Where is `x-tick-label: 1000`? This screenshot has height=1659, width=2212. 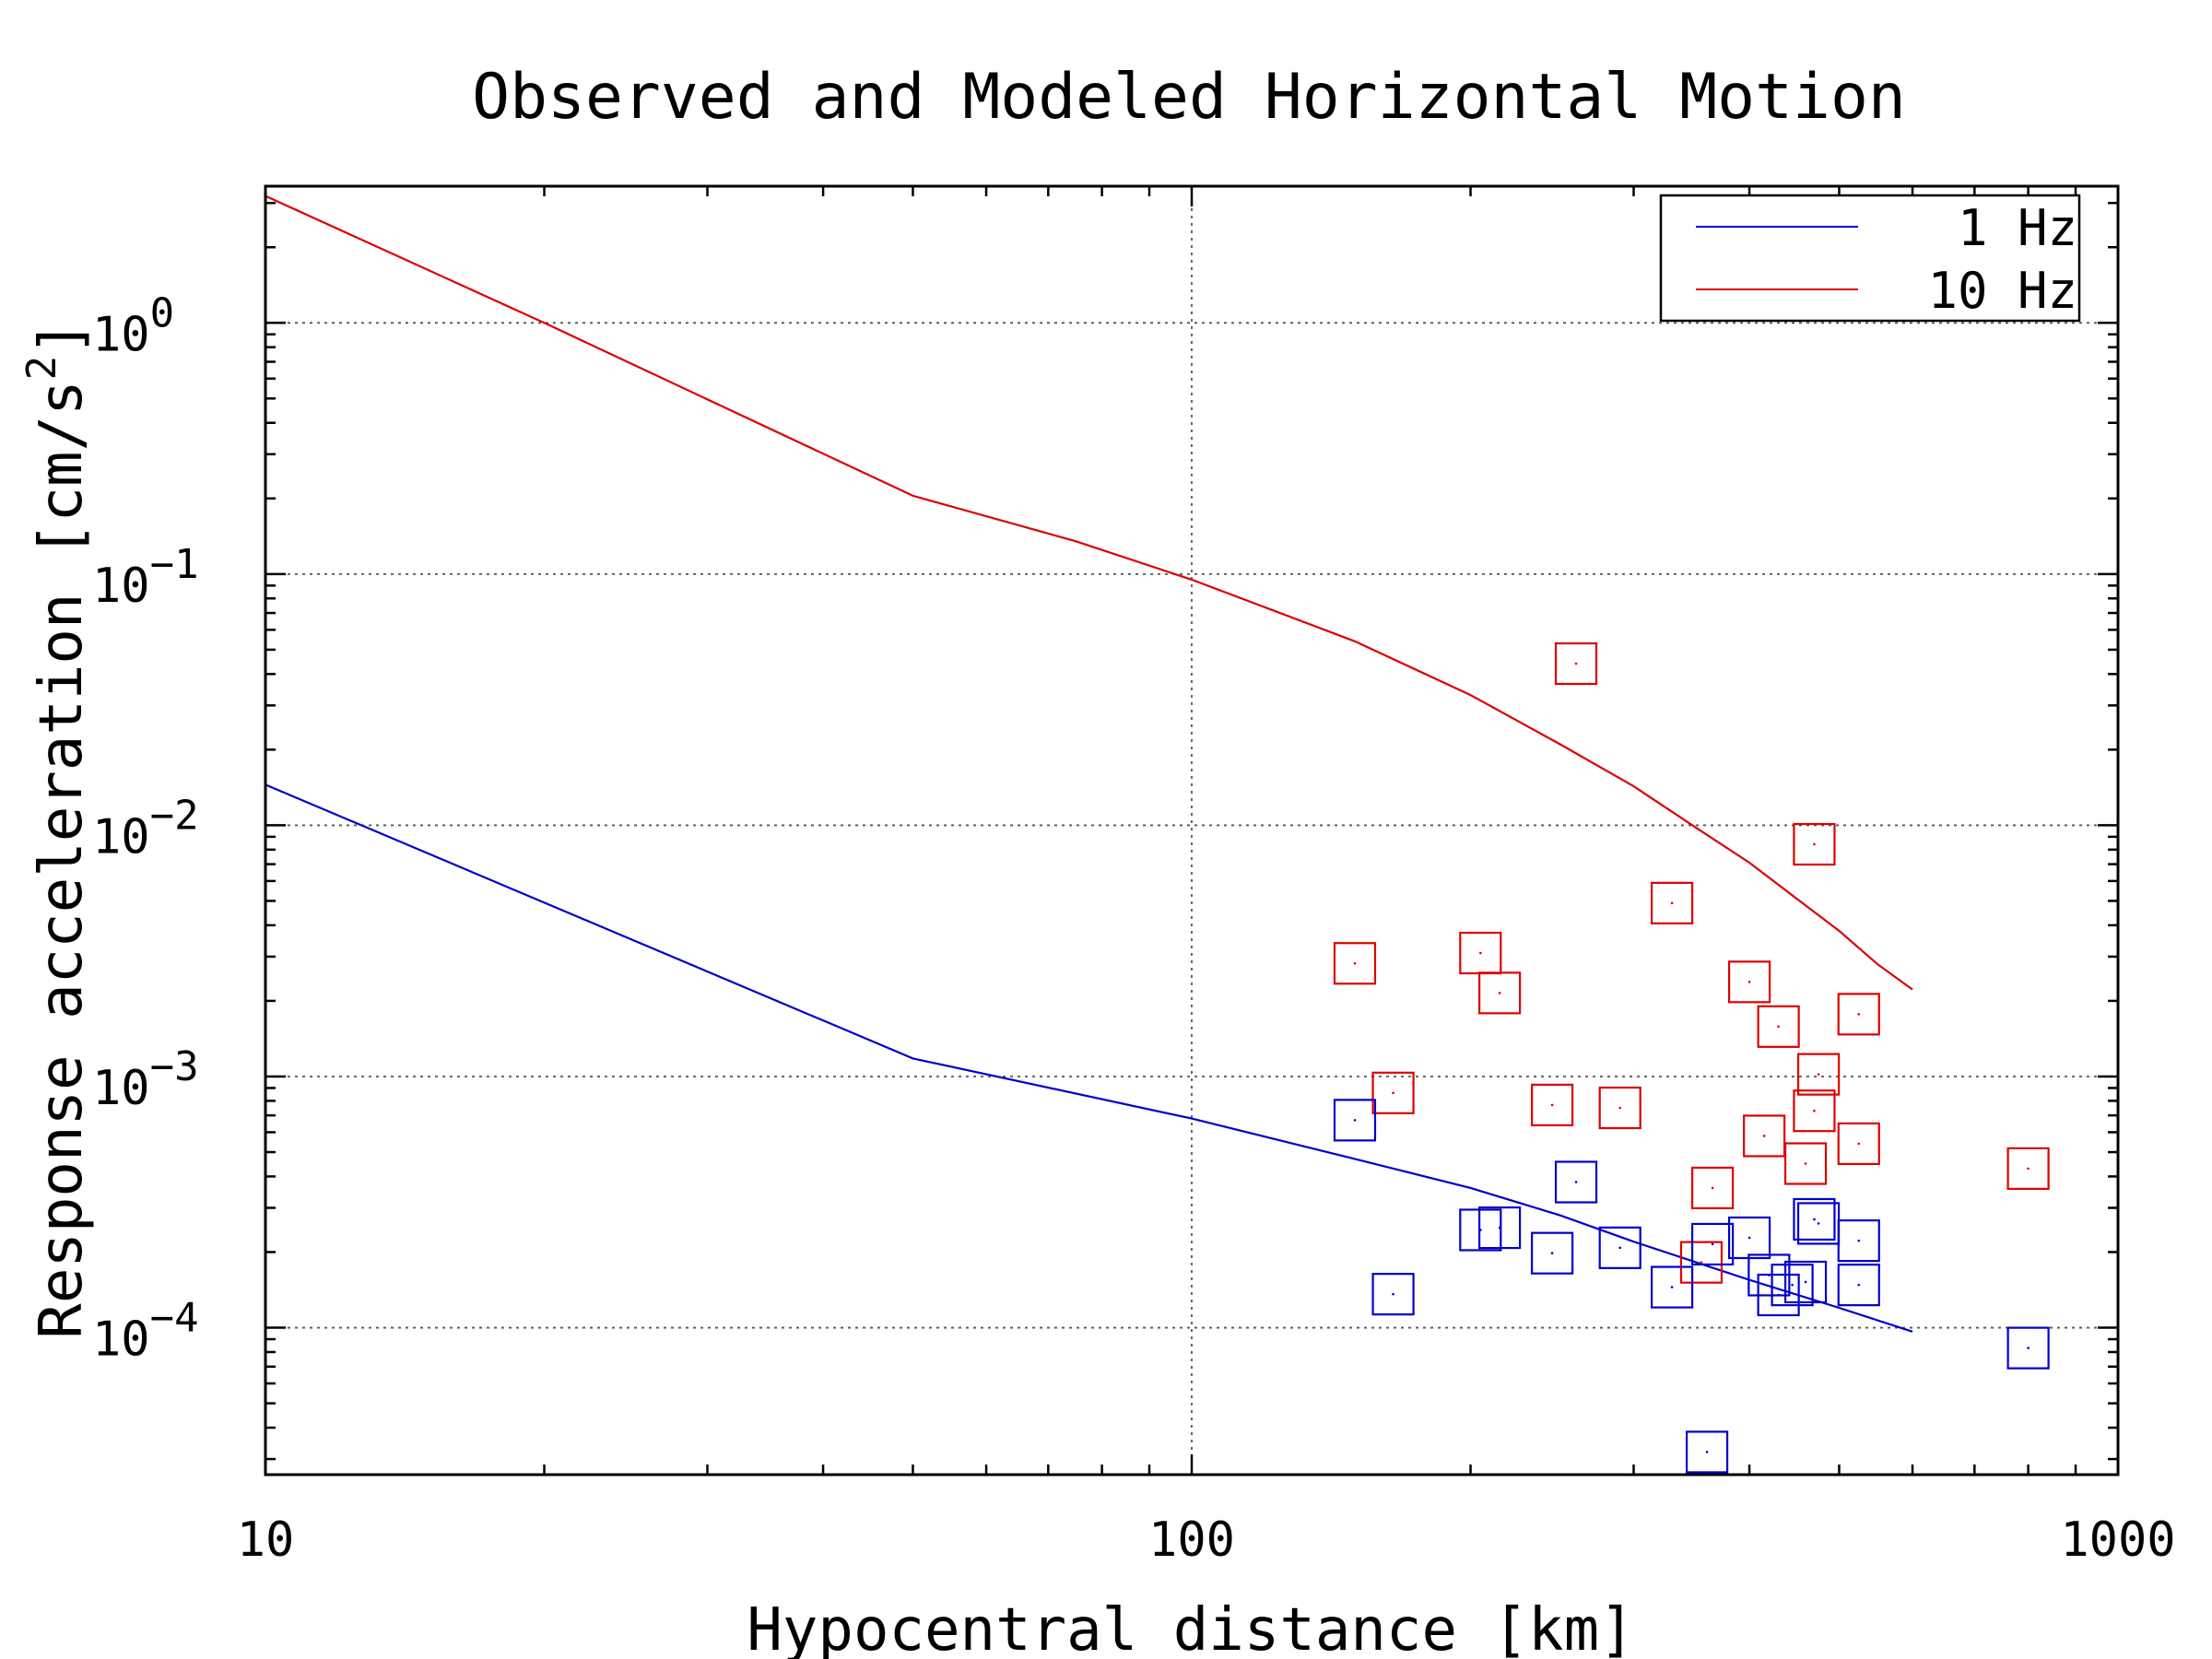
x-tick-label: 1000 is located at coordinates (2117, 1540).